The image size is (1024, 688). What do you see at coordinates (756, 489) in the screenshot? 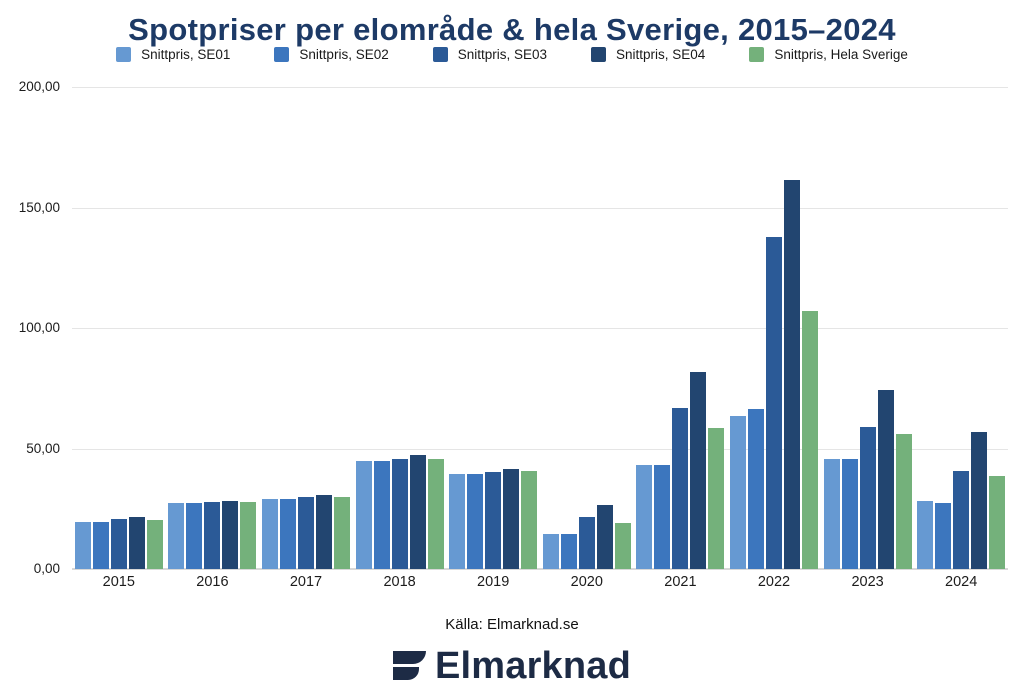
I see `bar-2022-se02` at bounding box center [756, 489].